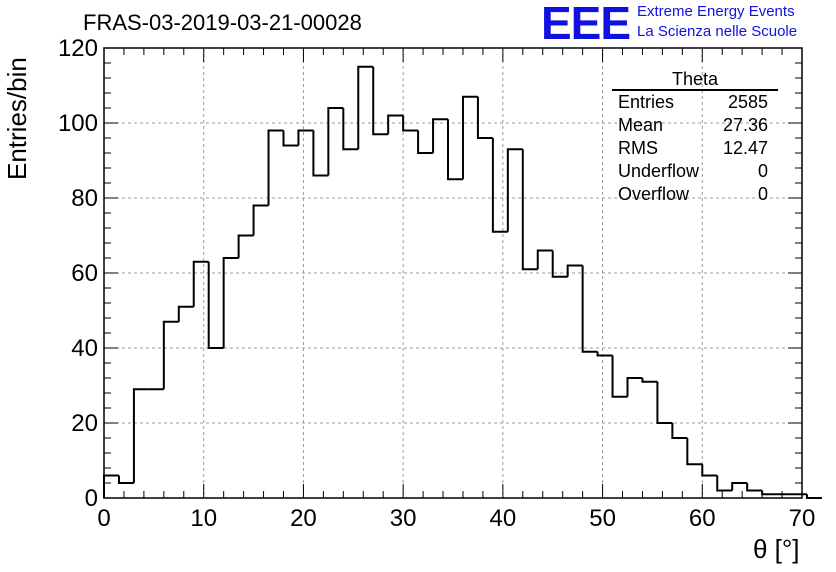 The height and width of the screenshot is (572, 836). What do you see at coordinates (638, 148) in the screenshot?
I see `stats-label: RMS` at bounding box center [638, 148].